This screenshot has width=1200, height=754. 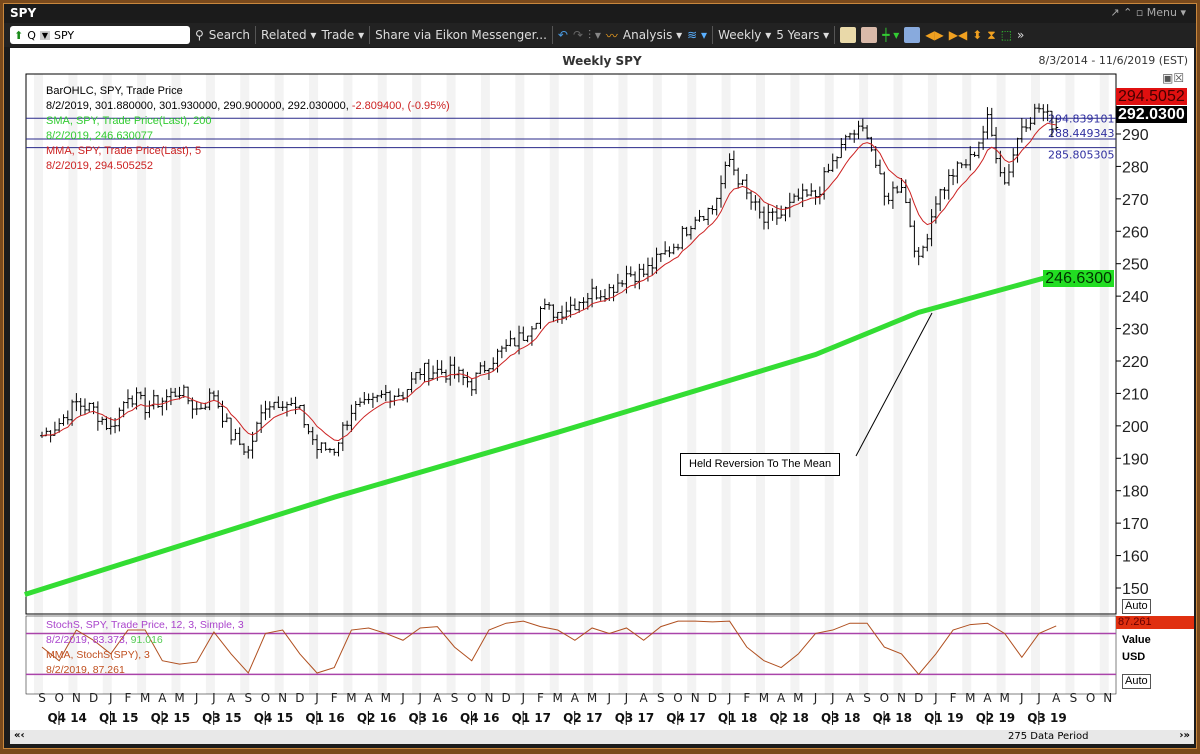 What do you see at coordinates (977, 35) in the screenshot?
I see `pan-vertical-icon: ⬍` at bounding box center [977, 35].